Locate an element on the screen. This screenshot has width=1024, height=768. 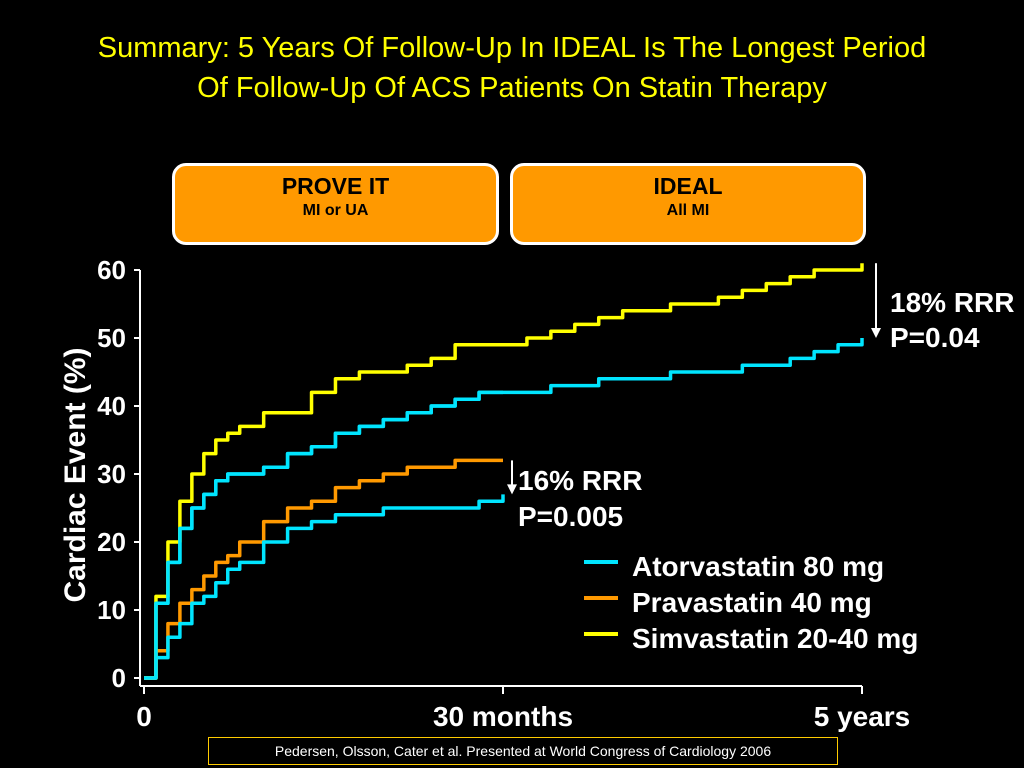
legend-label-1: Pravastatin 40 mg is located at coordinates (752, 602).